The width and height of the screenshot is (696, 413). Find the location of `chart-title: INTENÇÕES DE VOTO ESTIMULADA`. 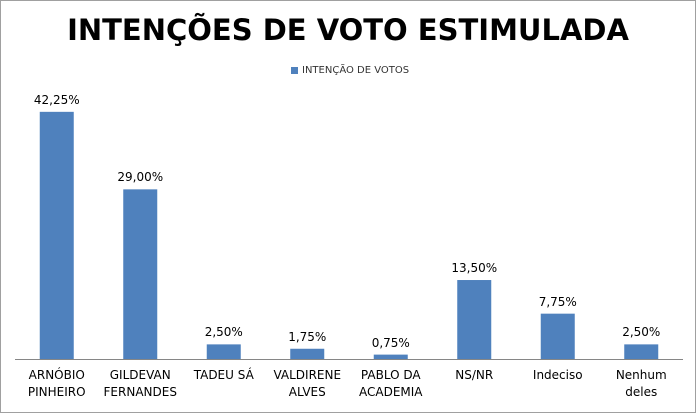

chart-title: INTENÇÕES DE VOTO ESTIMULADA is located at coordinates (348, 30).